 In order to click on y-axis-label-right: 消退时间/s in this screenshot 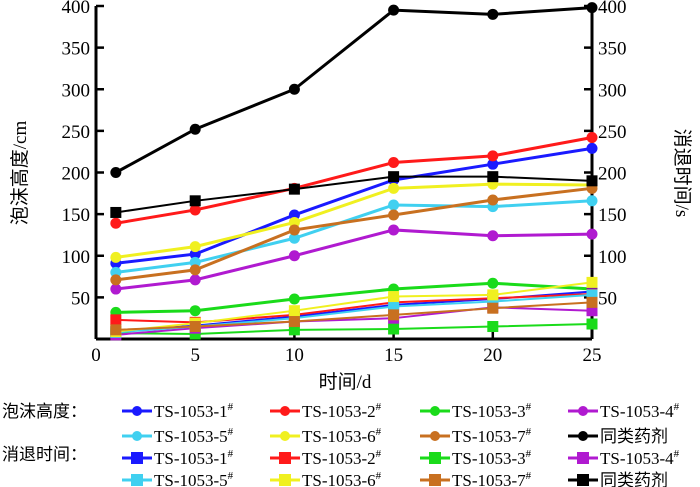, I will do `click(682, 173)`.